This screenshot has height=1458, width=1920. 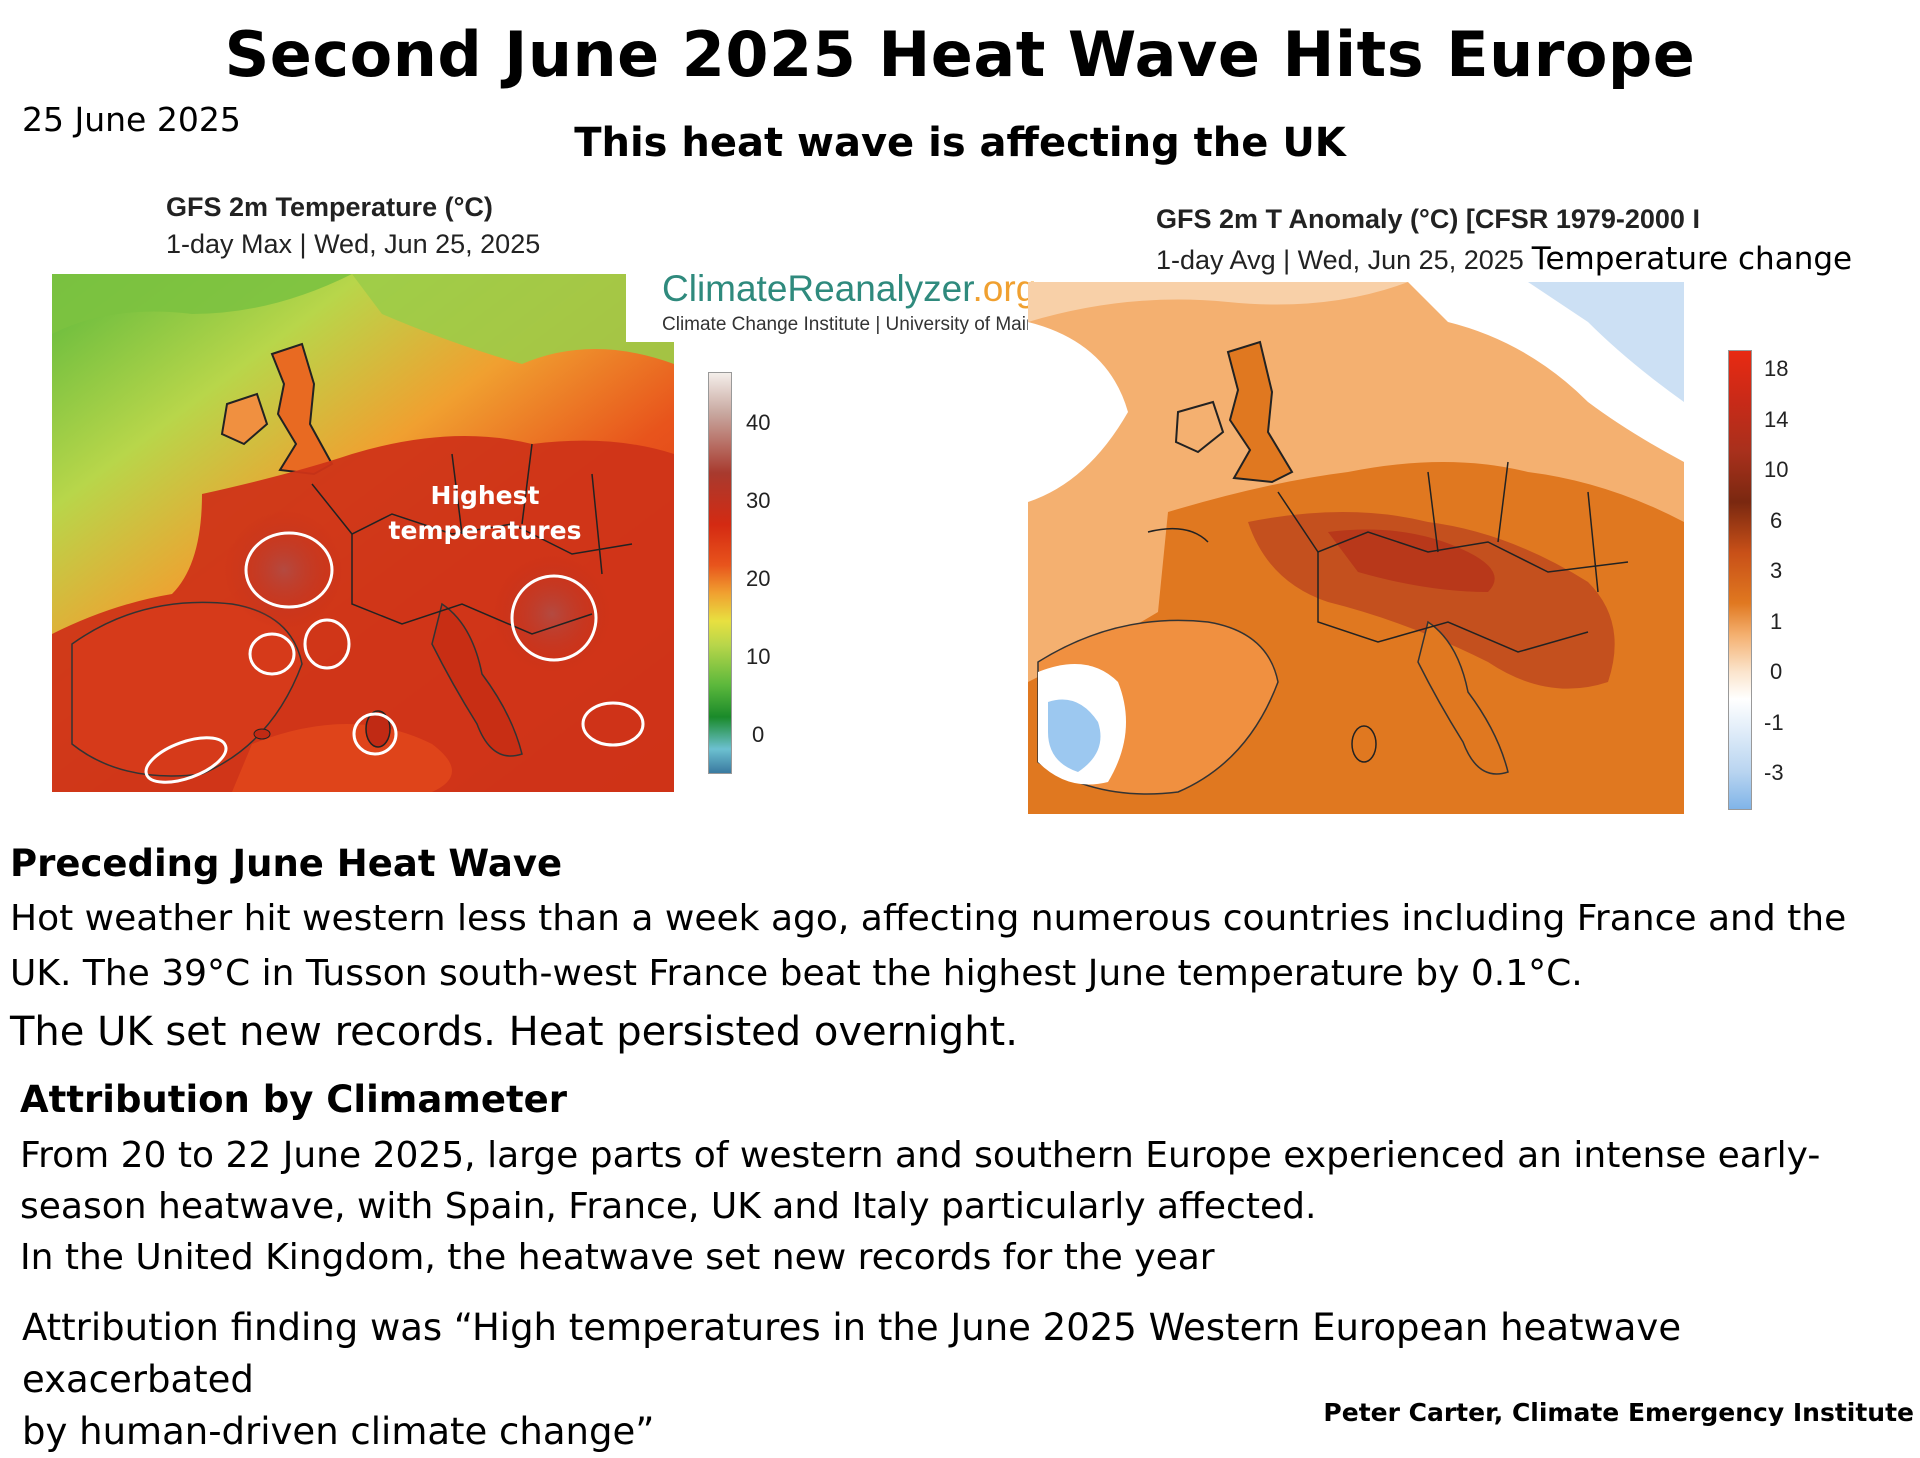 I want to click on attribution-heading: Attribution by Climameter, so click(x=293, y=1099).